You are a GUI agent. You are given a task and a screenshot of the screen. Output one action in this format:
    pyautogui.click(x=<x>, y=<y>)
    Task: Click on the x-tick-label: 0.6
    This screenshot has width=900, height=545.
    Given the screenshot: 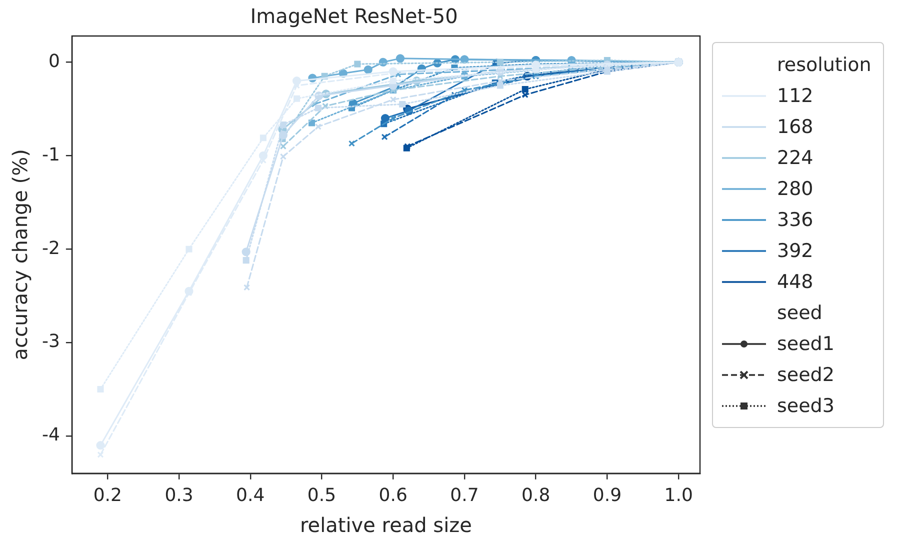 What is the action you would take?
    pyautogui.click(x=393, y=495)
    